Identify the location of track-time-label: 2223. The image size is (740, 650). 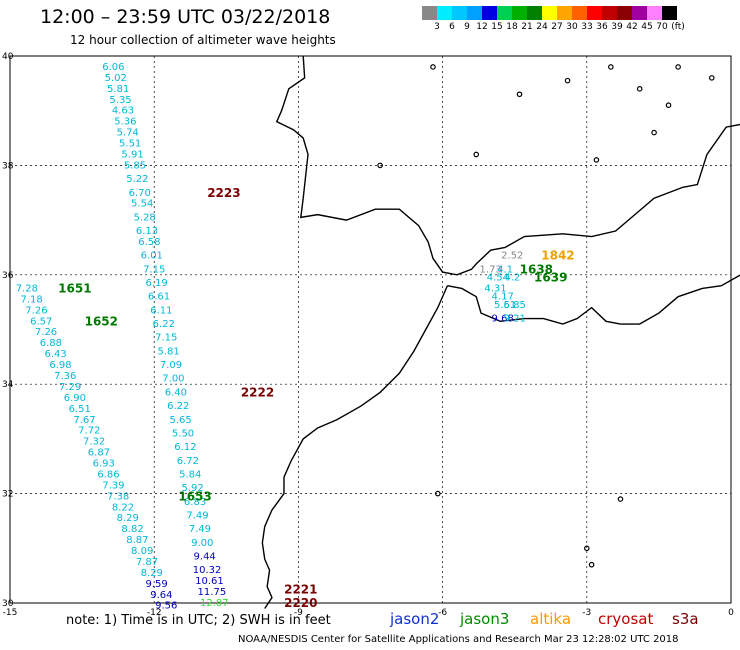
(223, 193).